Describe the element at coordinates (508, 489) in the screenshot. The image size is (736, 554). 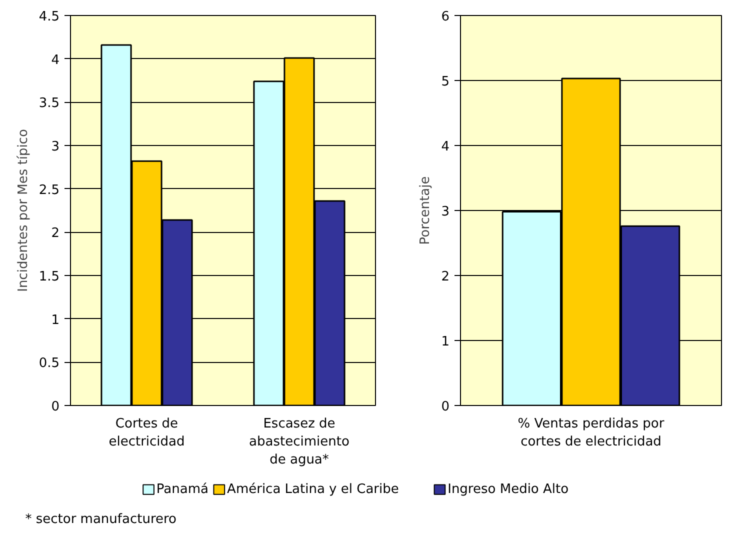
I see `legend-label: Ingreso Medio Alto` at that location.